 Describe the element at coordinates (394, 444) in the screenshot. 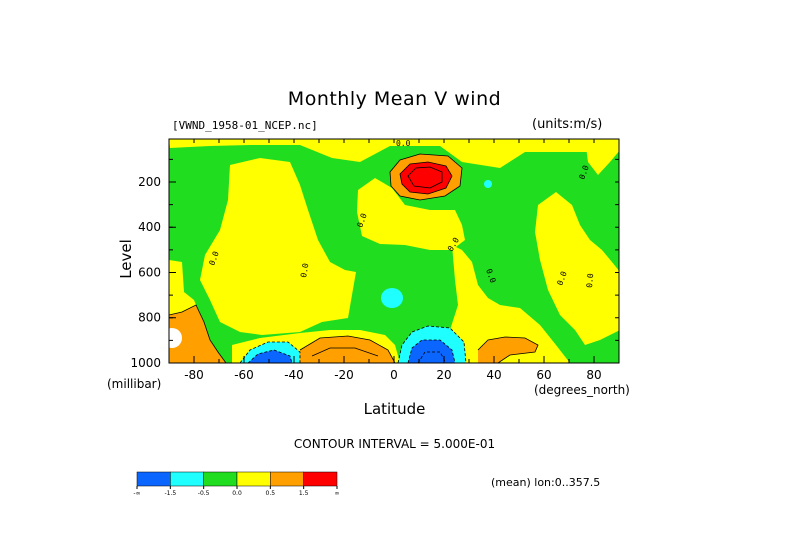

I see `contour-interval: CONTOUR INTERVAL = 5.000E-01` at that location.